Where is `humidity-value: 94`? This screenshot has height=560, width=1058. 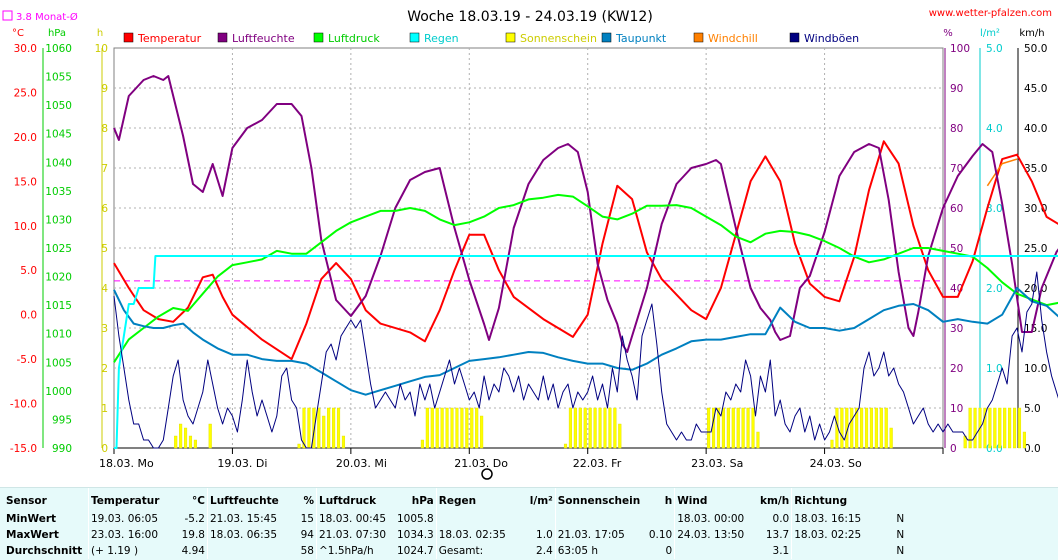 humidity-value: 94 is located at coordinates (307, 535).